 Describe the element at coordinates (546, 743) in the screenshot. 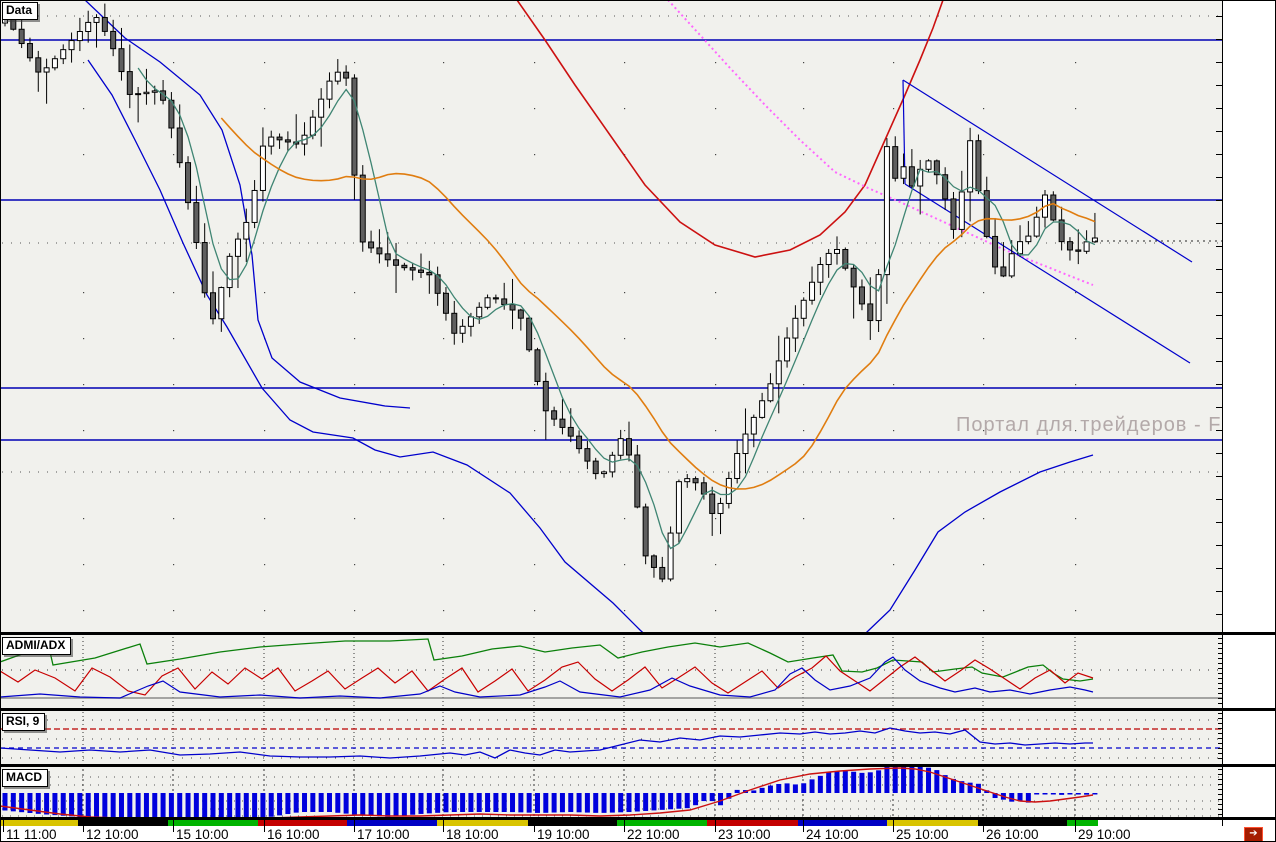

I see `rsi-value-line` at that location.